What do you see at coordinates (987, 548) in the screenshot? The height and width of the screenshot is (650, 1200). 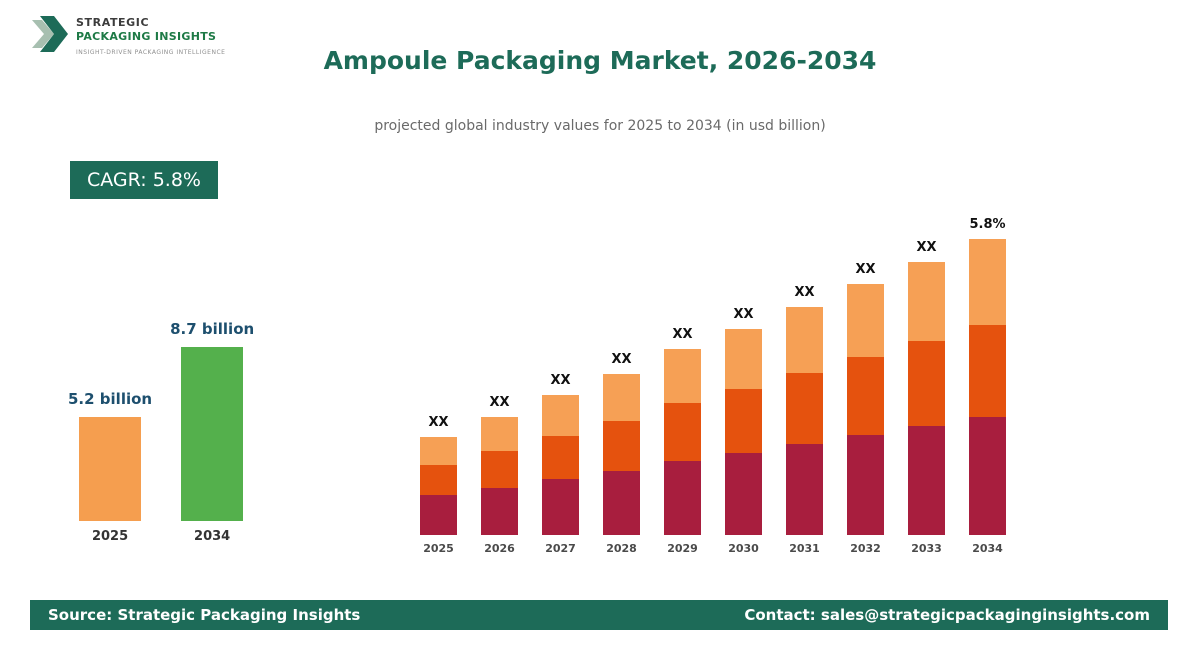 I see `stacked-bar-year-label: 2034` at bounding box center [987, 548].